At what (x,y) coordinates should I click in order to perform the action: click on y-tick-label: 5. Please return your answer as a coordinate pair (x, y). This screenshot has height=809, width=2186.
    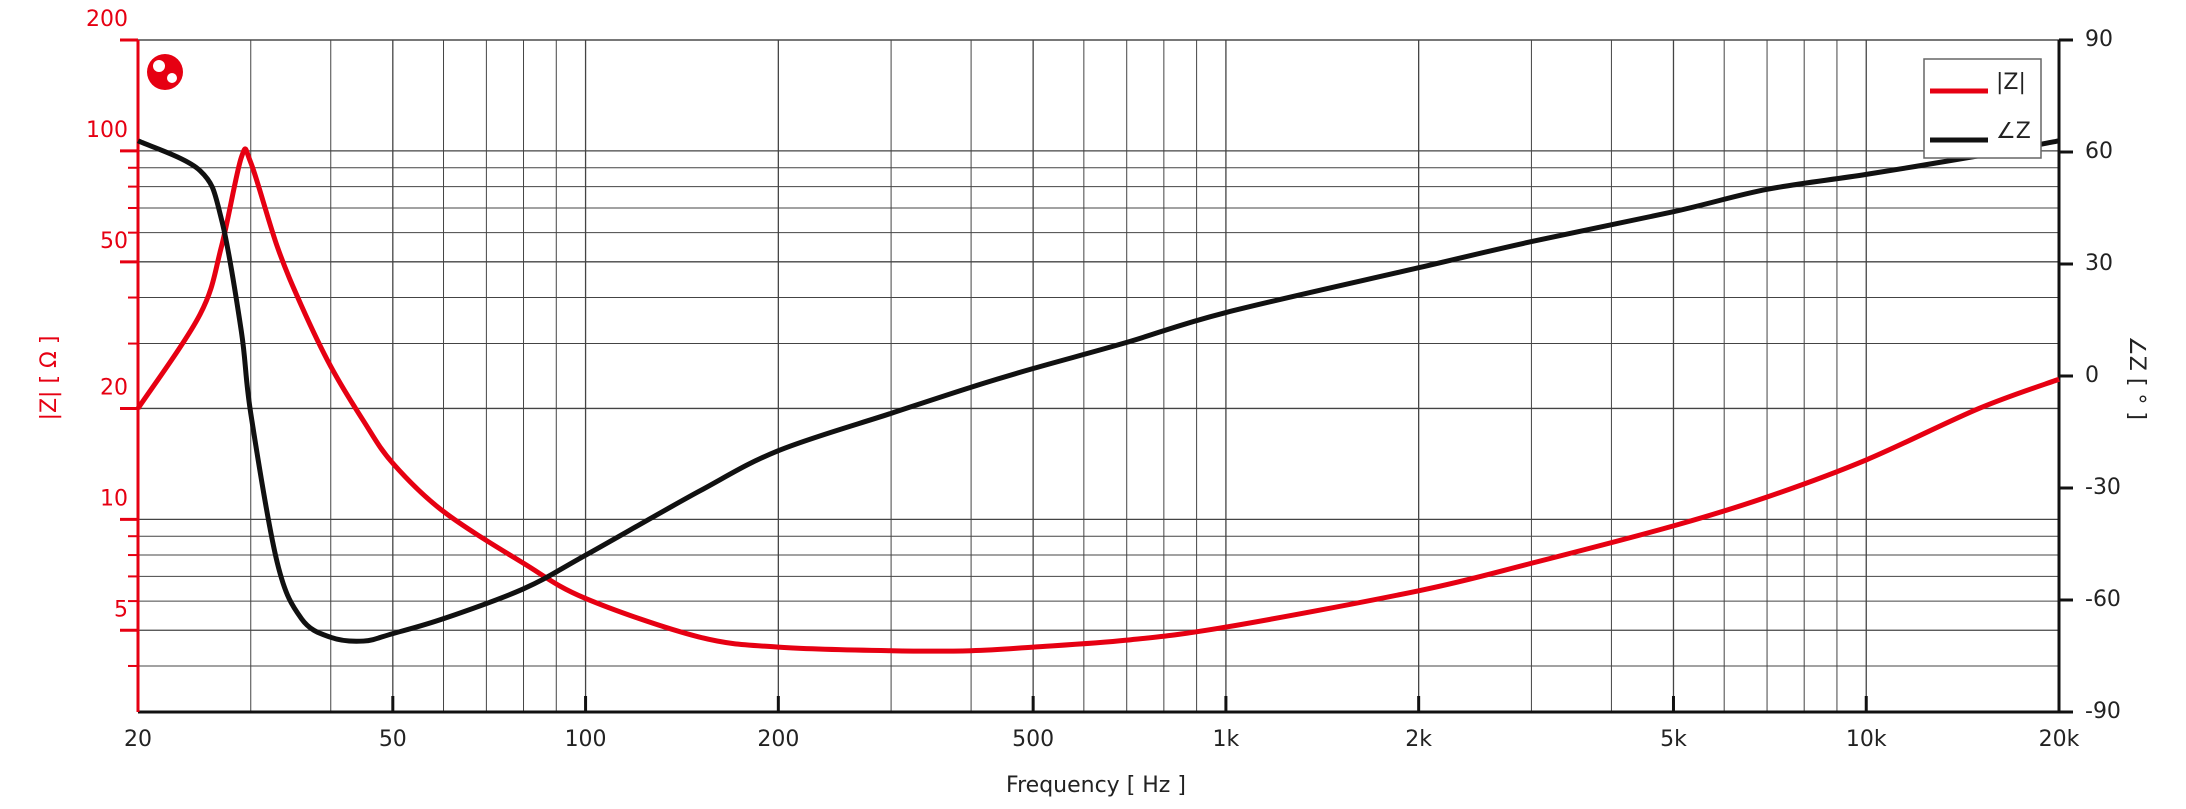
    Looking at the image, I should click on (121, 609).